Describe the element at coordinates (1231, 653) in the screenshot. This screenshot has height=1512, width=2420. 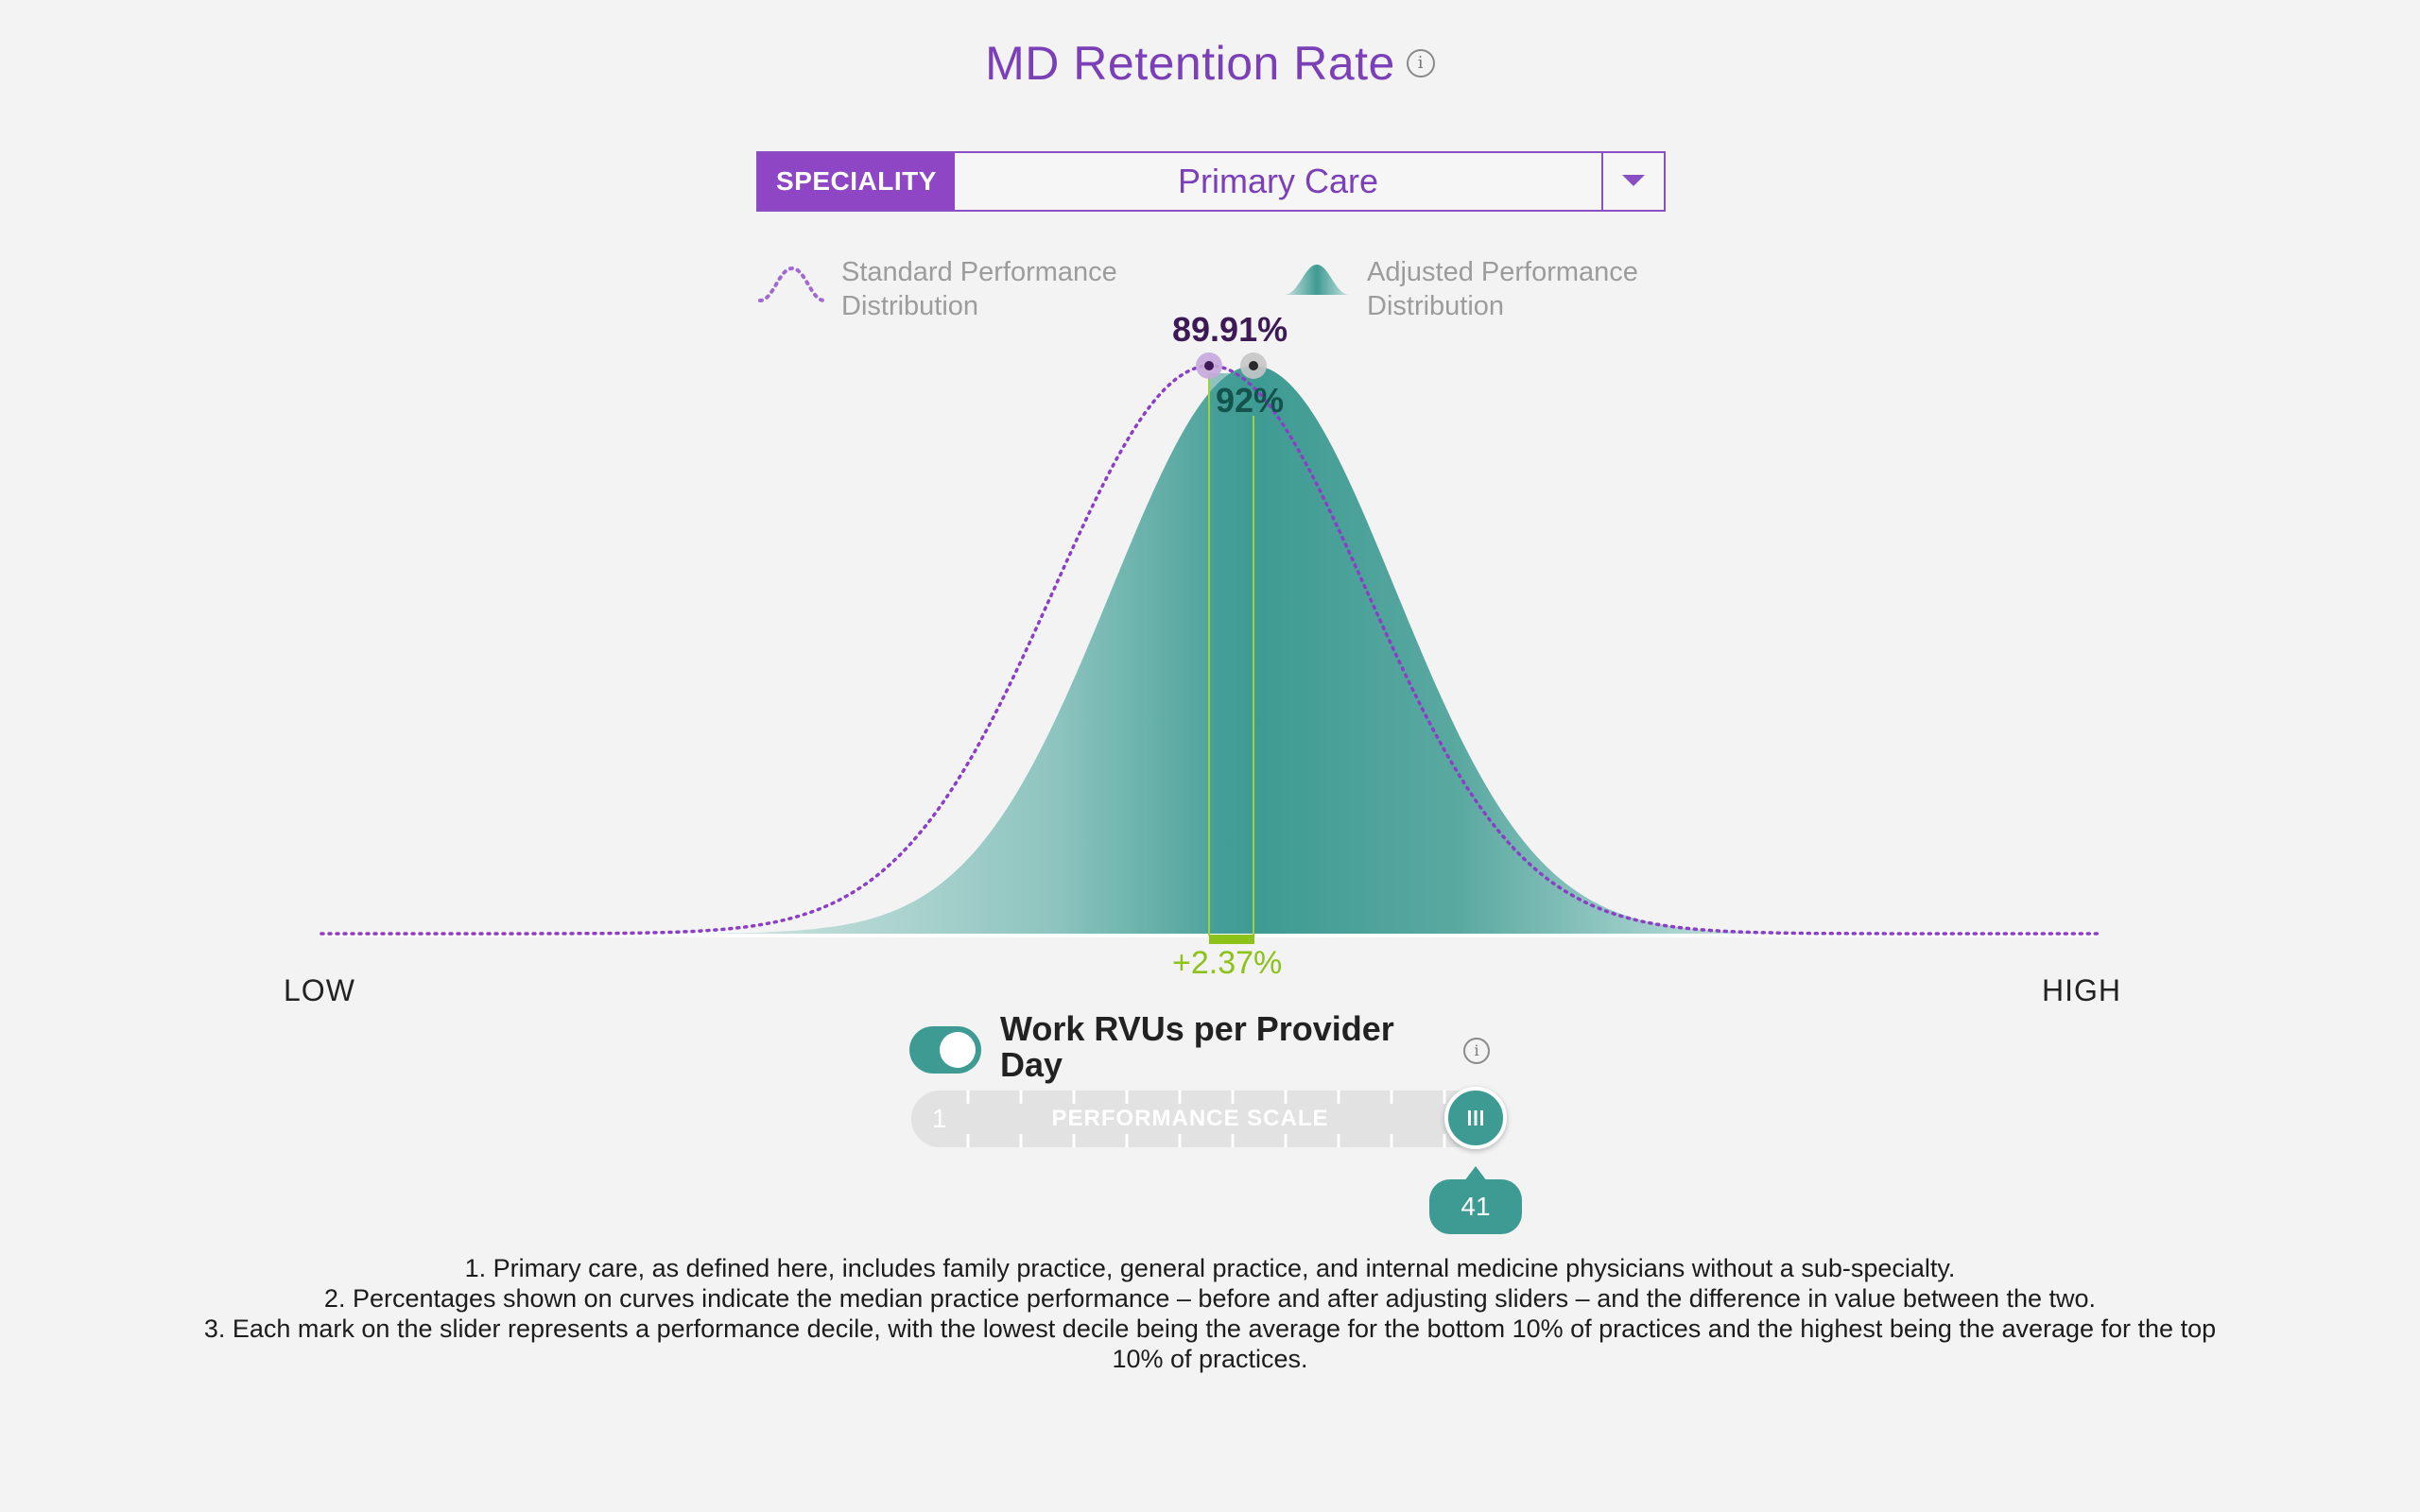
I see `median-shift-band` at that location.